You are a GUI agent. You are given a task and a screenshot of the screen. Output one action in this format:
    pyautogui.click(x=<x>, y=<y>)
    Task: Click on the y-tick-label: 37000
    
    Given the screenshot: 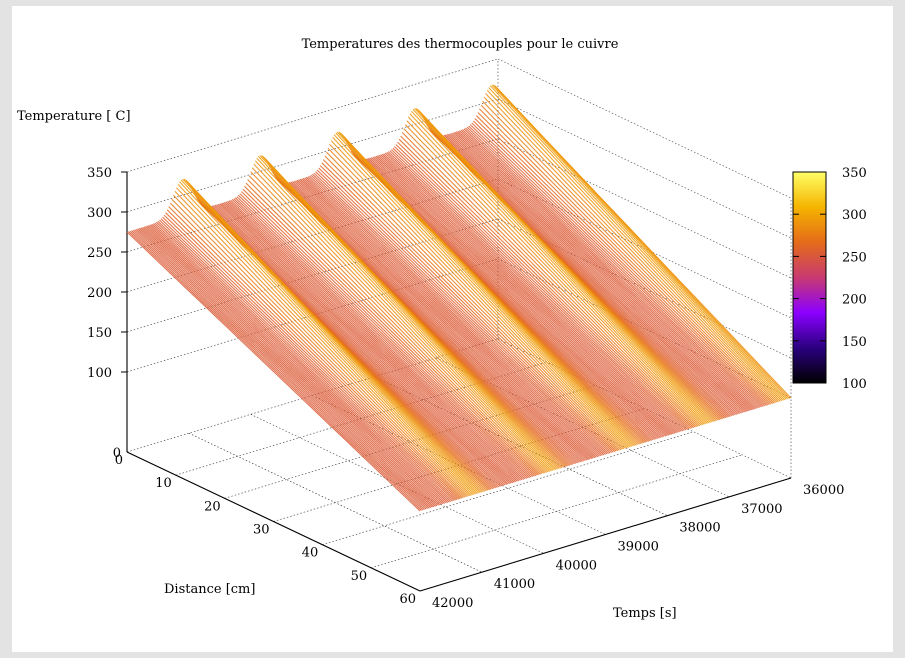 What is the action you would take?
    pyautogui.click(x=761, y=509)
    